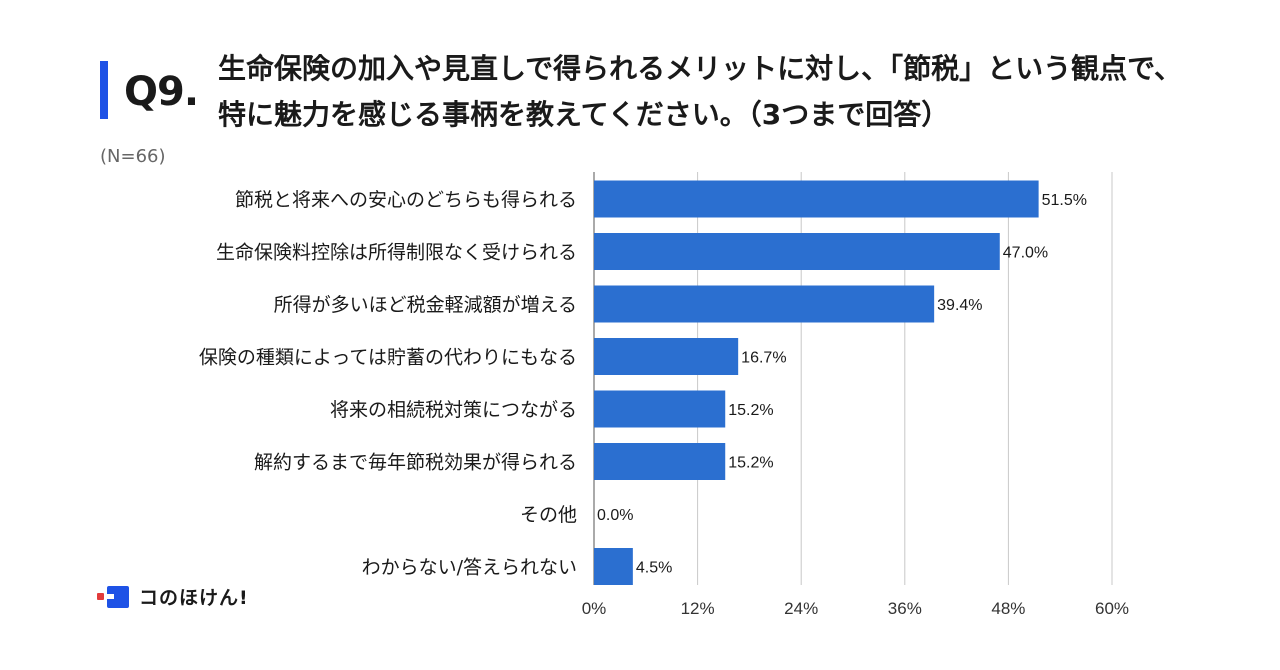  I want to click on category-label: 生命保険料控除は所得制限なく受けられる, so click(396, 253).